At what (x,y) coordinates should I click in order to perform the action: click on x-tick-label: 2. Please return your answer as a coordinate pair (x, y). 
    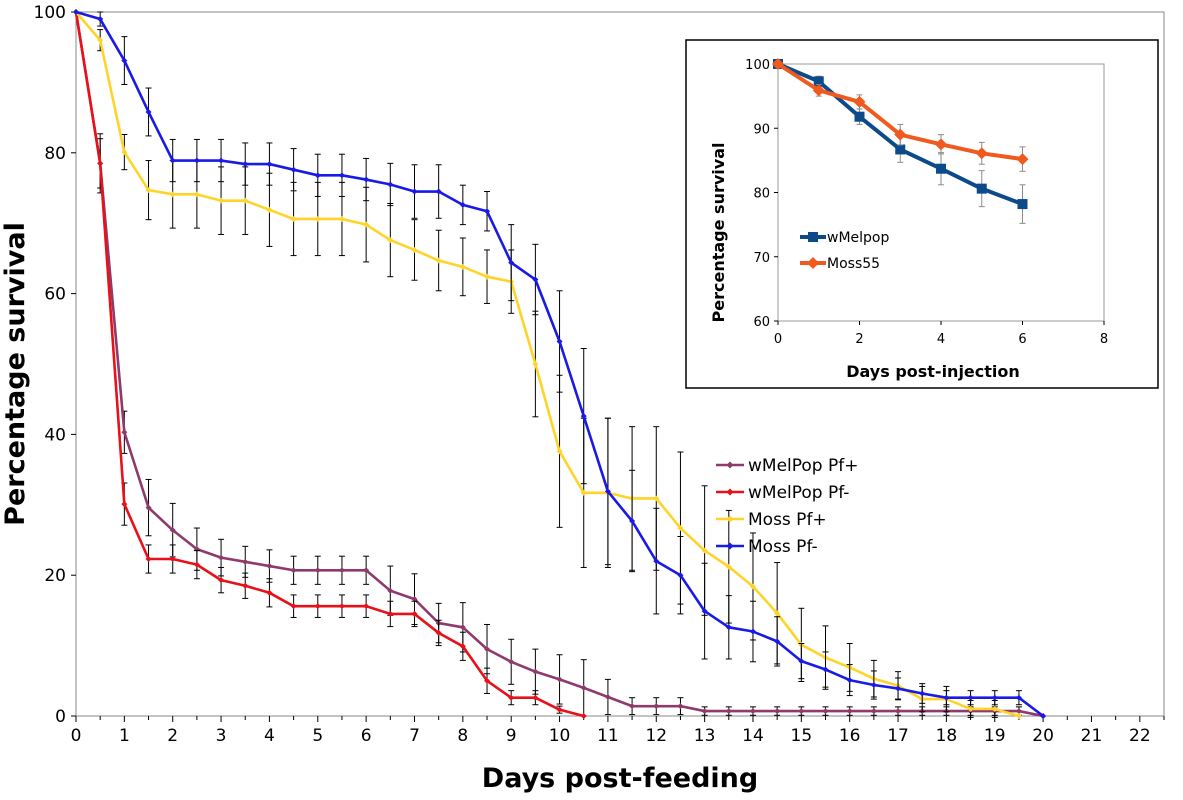
    Looking at the image, I should click on (172, 736).